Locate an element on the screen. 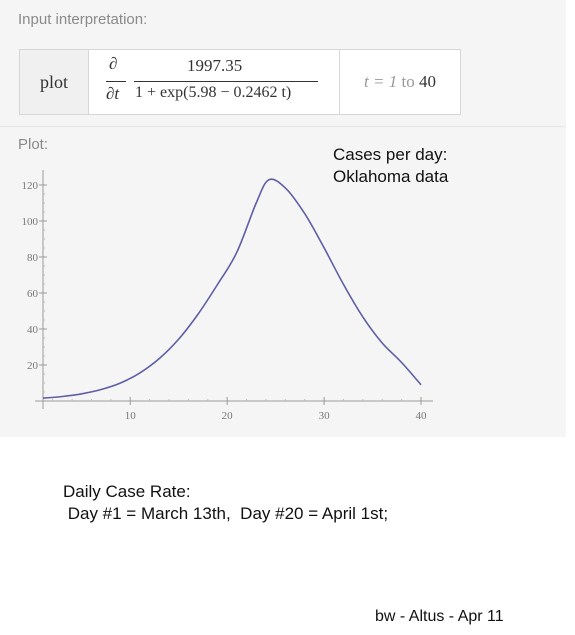 Image resolution: width=575 pixels, height=635 pixels. signature: bw - Altus - Apr 11 is located at coordinates (439, 616).